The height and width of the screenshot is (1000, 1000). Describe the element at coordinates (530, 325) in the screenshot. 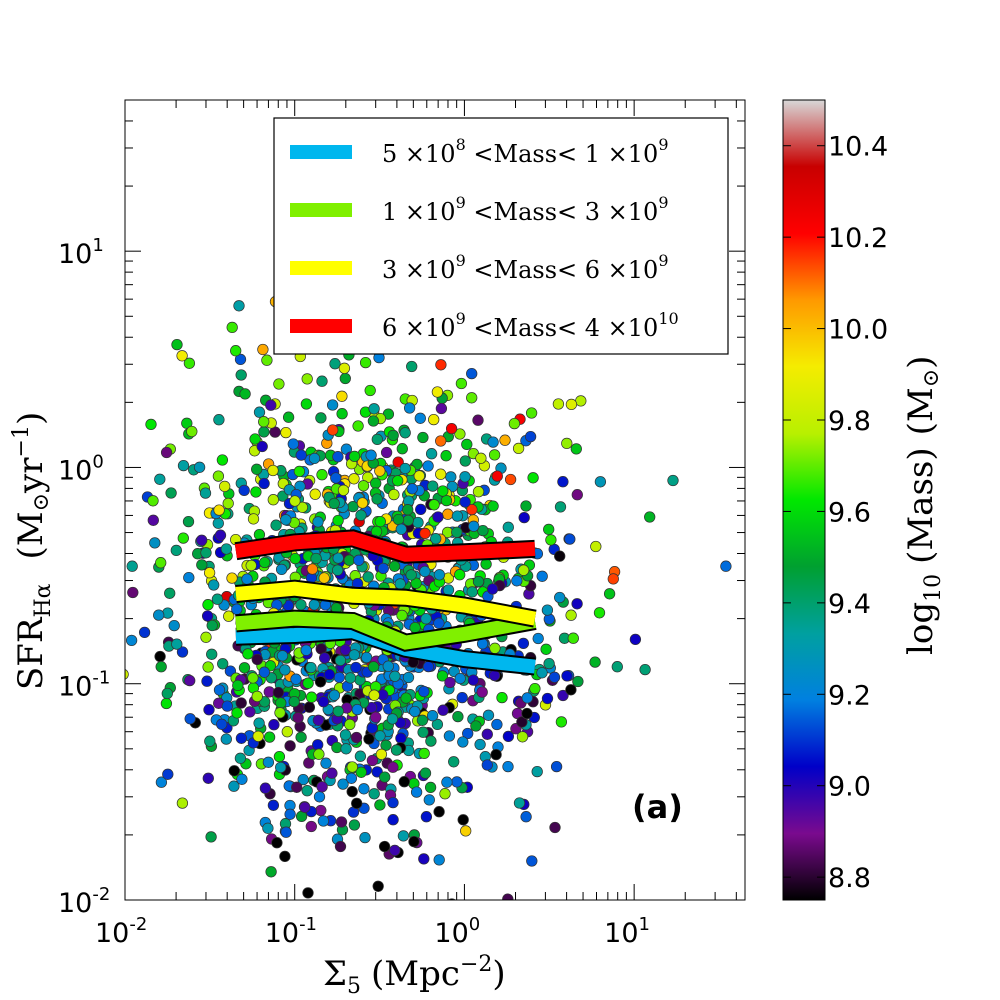

I see `legend-label-3: 6 ×109 <Mass< 4 ×1010` at that location.